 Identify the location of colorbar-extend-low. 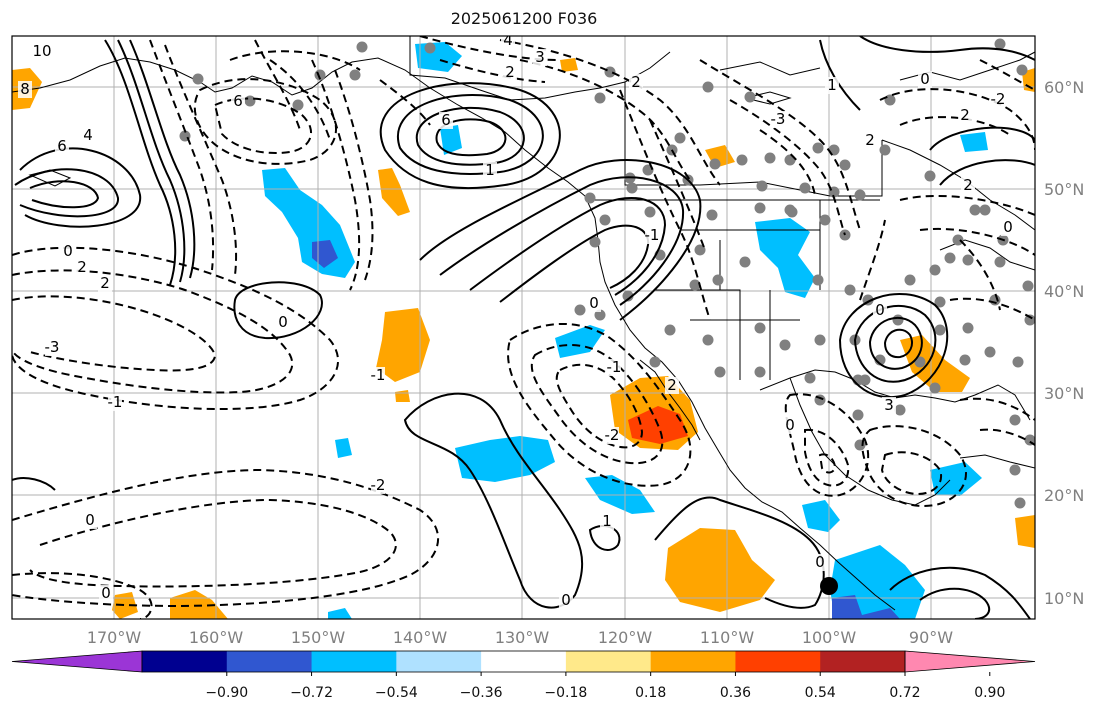
(77, 661).